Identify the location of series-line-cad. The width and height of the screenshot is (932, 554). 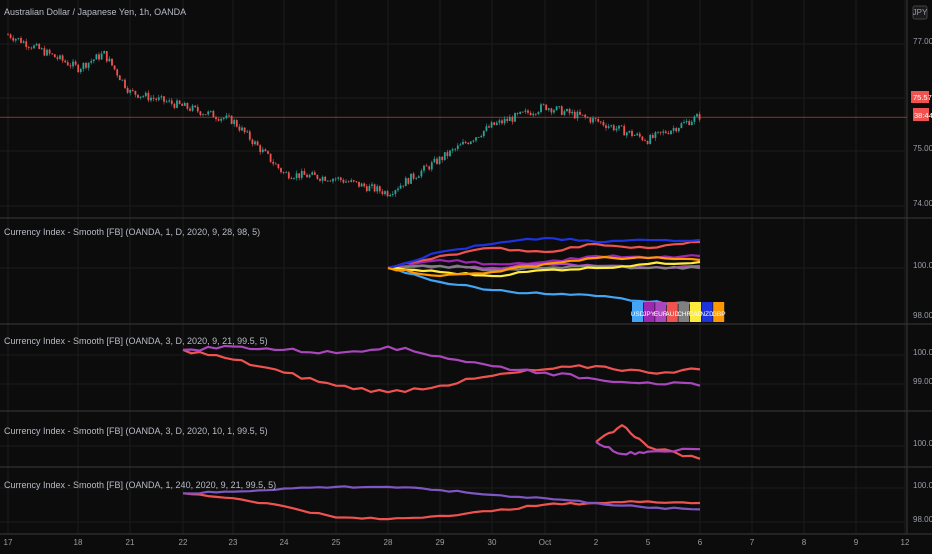
(544, 269).